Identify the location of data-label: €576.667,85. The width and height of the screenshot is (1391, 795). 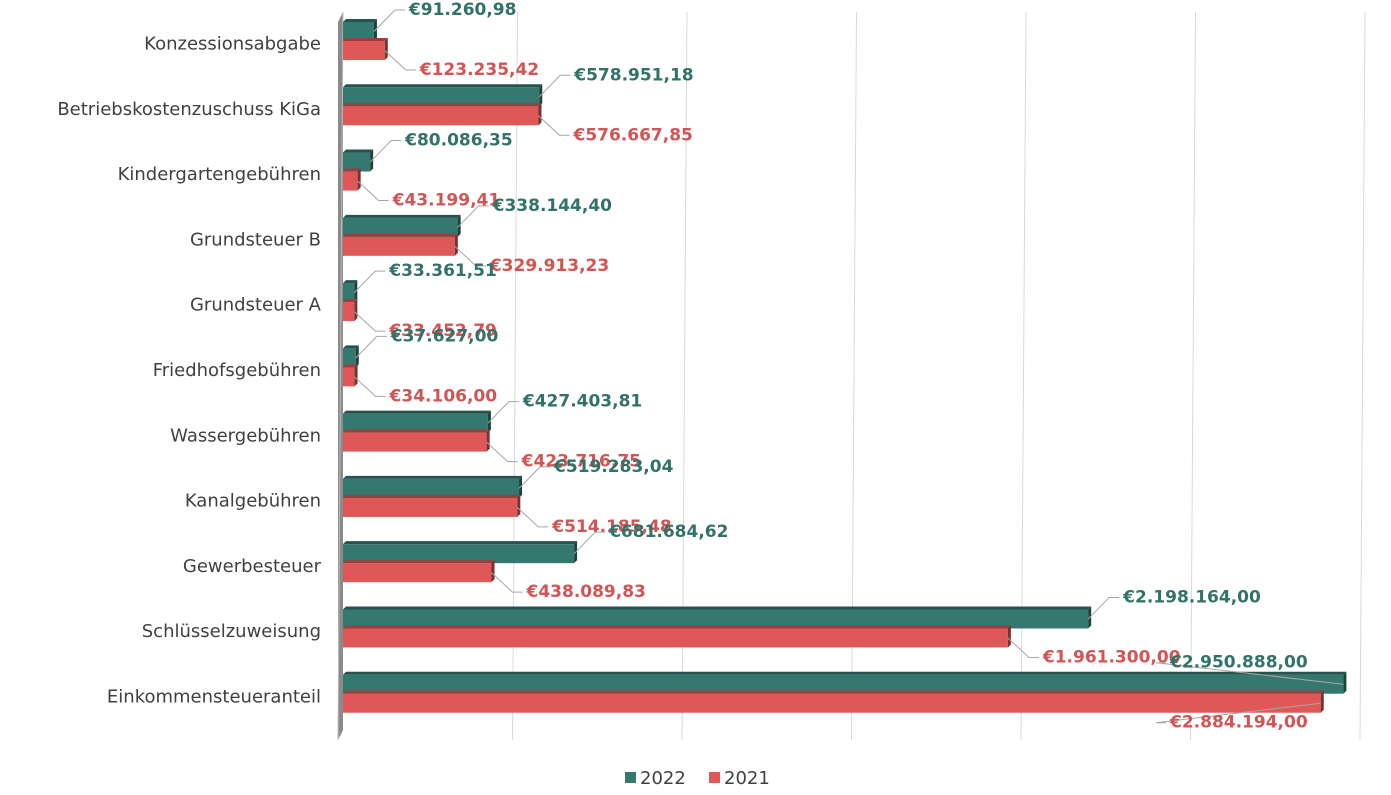
(632, 135).